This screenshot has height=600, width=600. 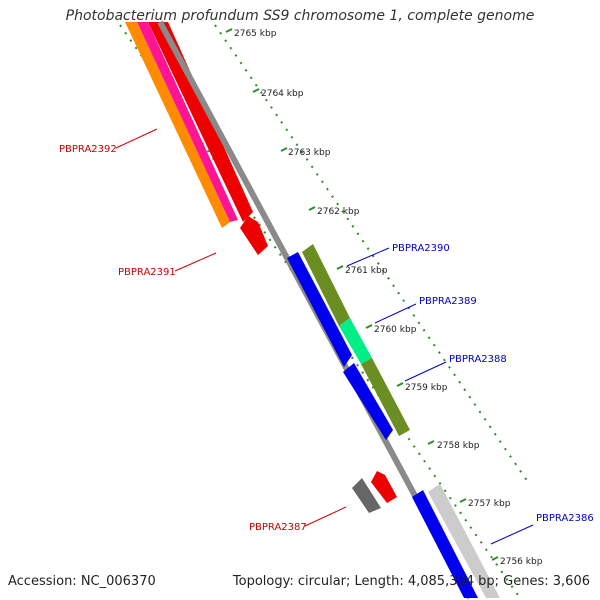 I want to click on orange-feature-band, so click(x=177, y=125).